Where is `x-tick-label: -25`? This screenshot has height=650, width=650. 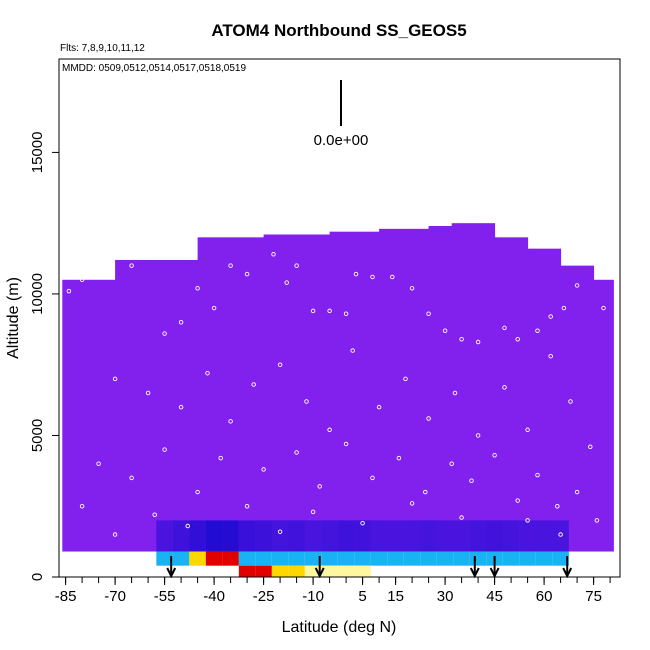 x-tick-label: -25 is located at coordinates (264, 596).